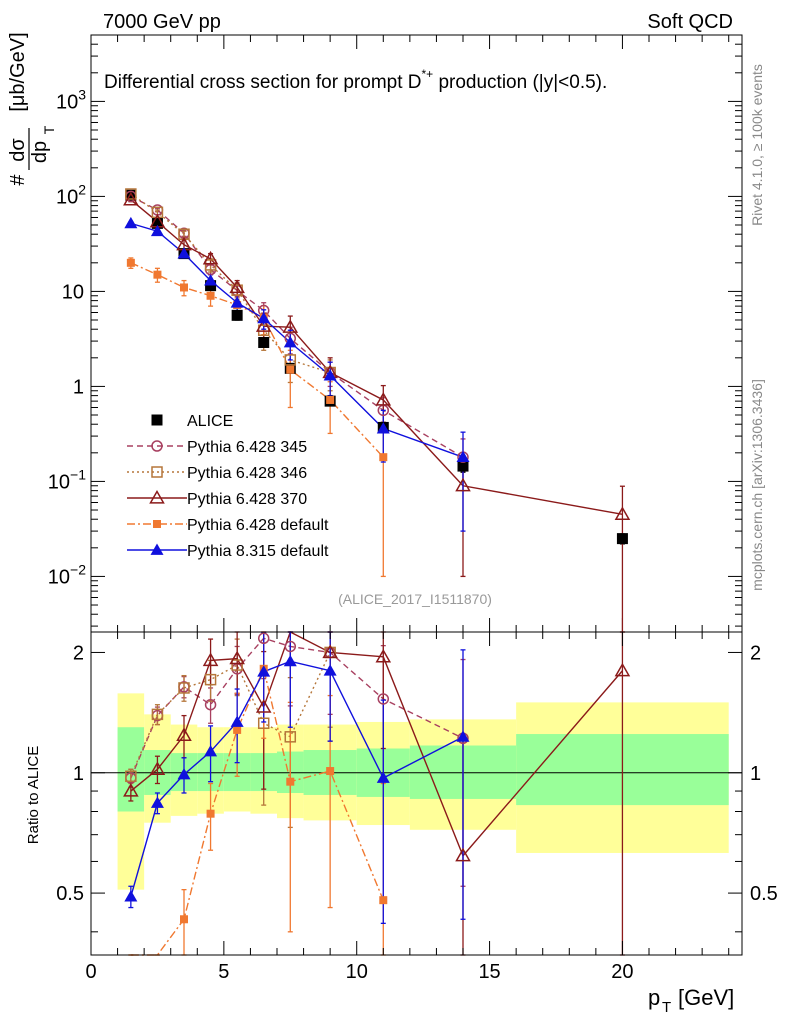  Describe the element at coordinates (78, 387) in the screenshot. I see `main-ytick-label: 1` at that location.